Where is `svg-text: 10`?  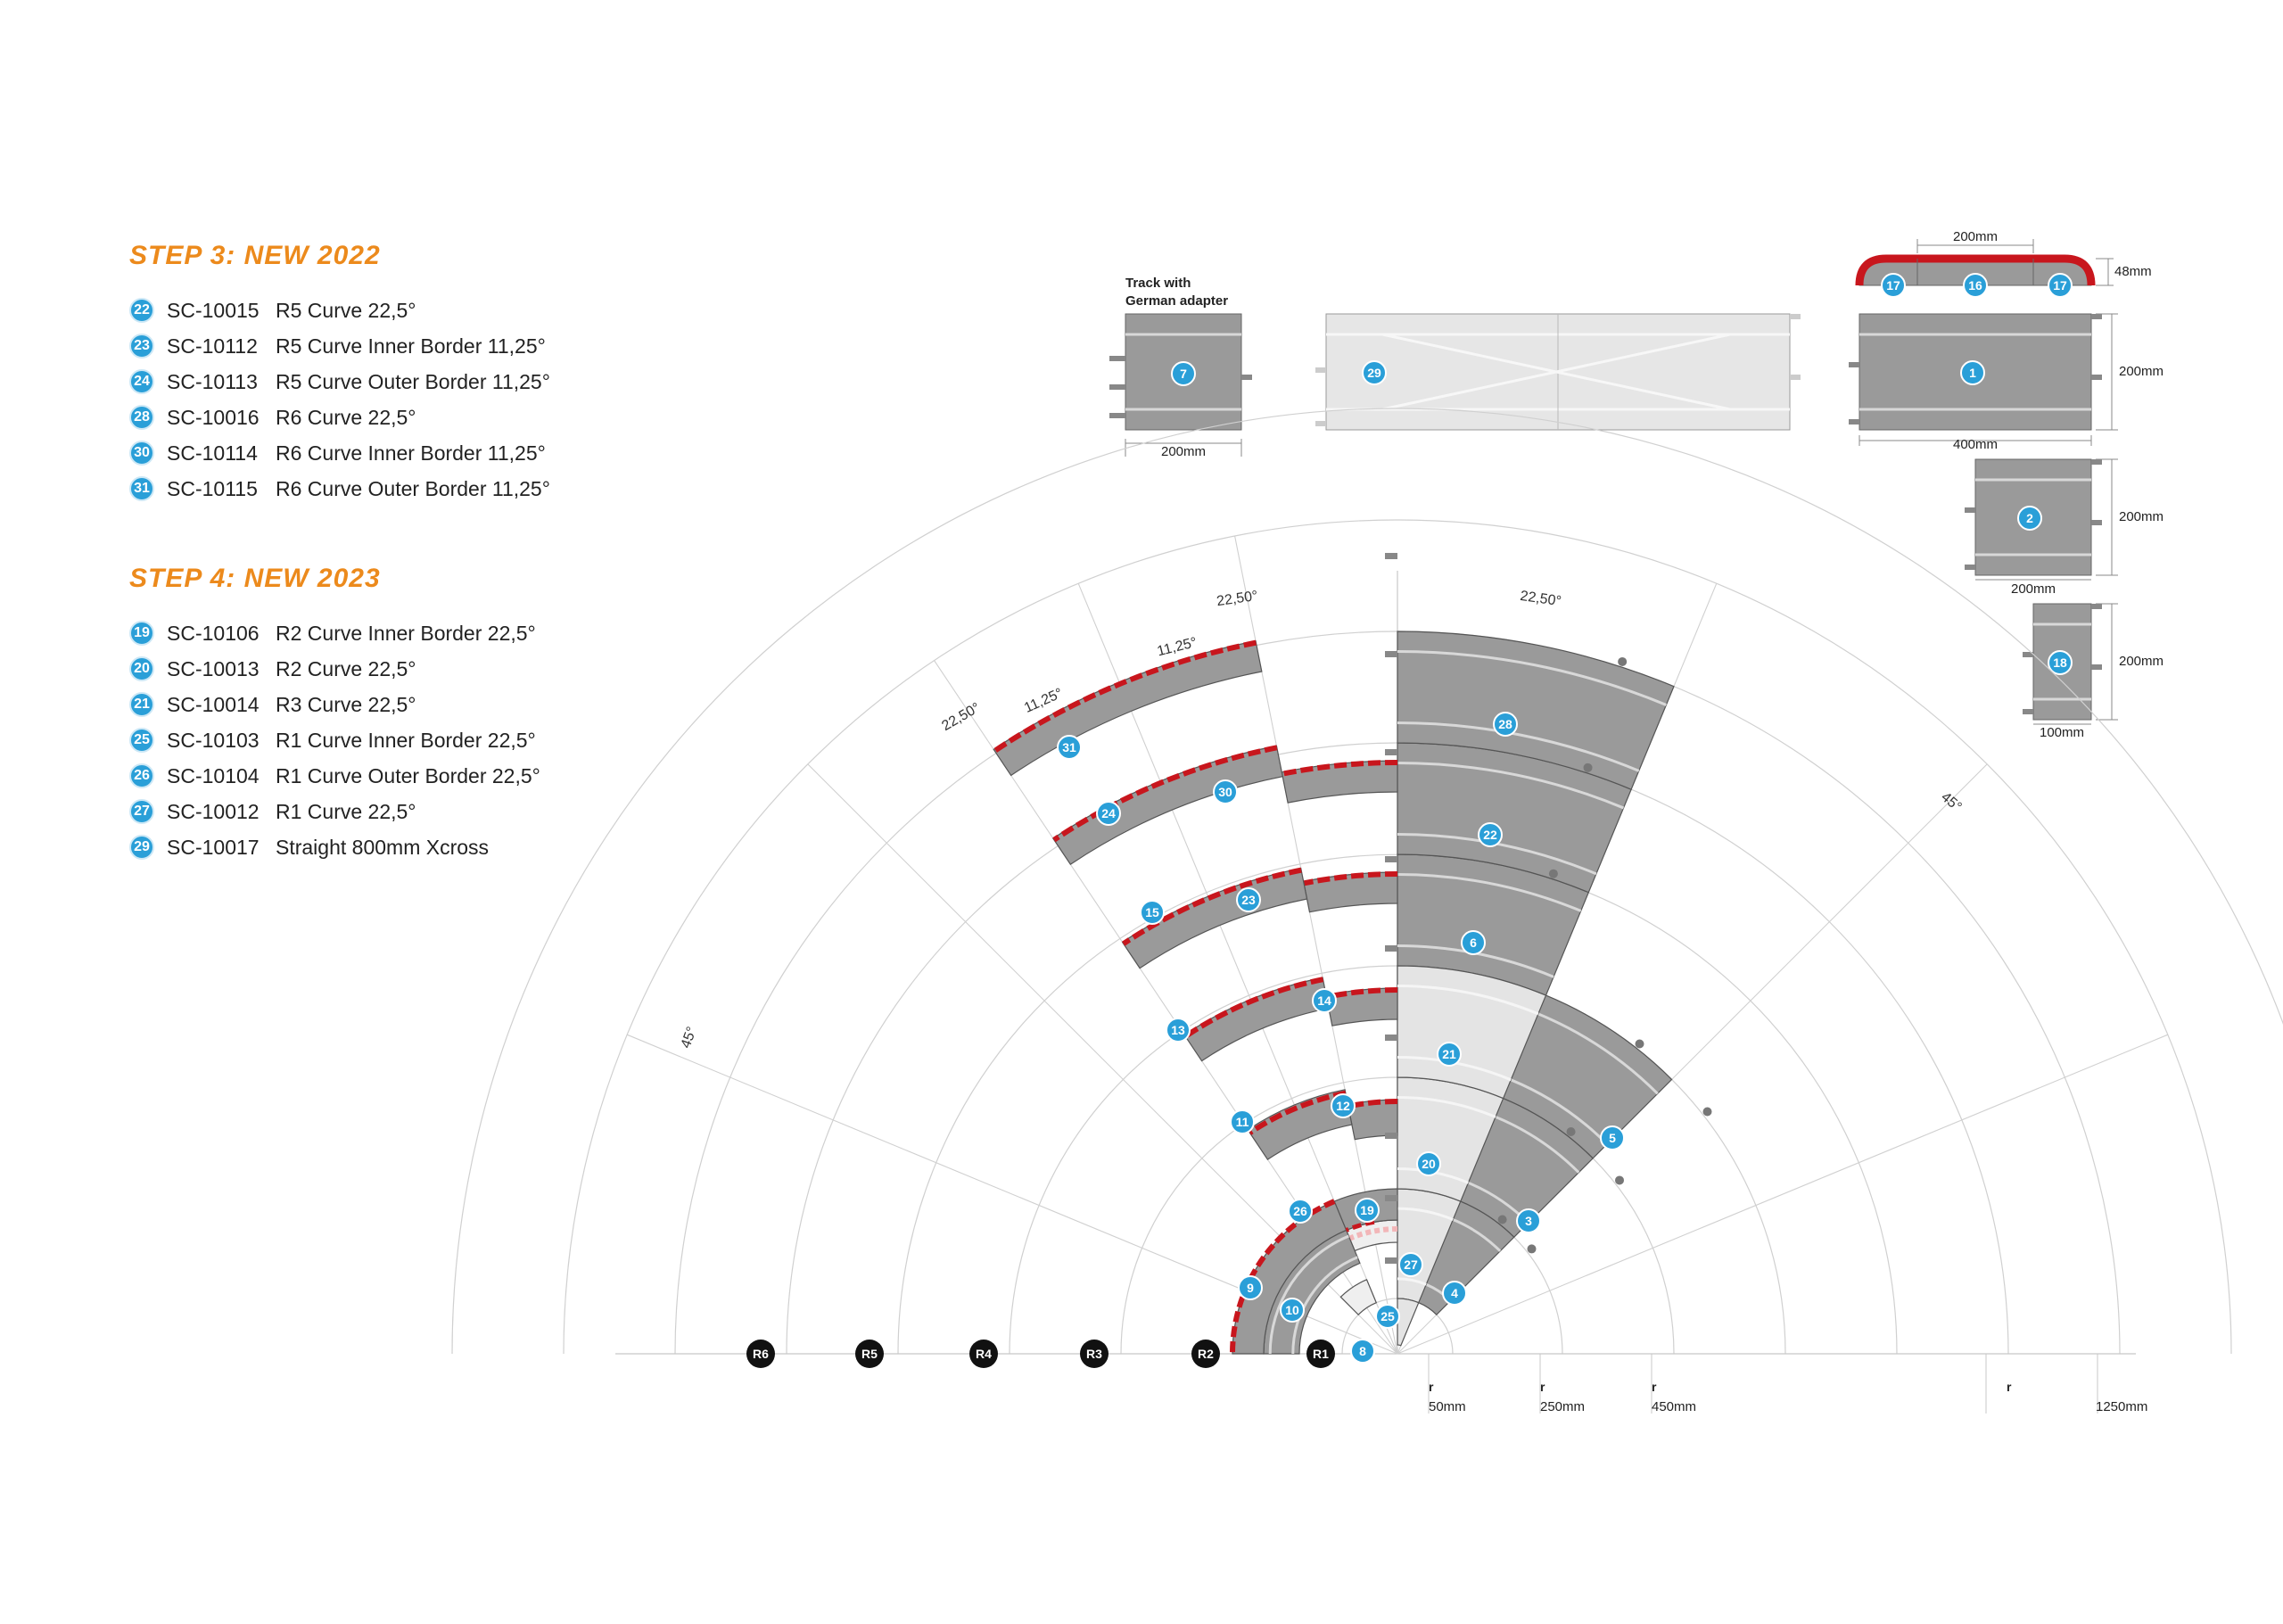 svg-text: 10 is located at coordinates (1292, 1310).